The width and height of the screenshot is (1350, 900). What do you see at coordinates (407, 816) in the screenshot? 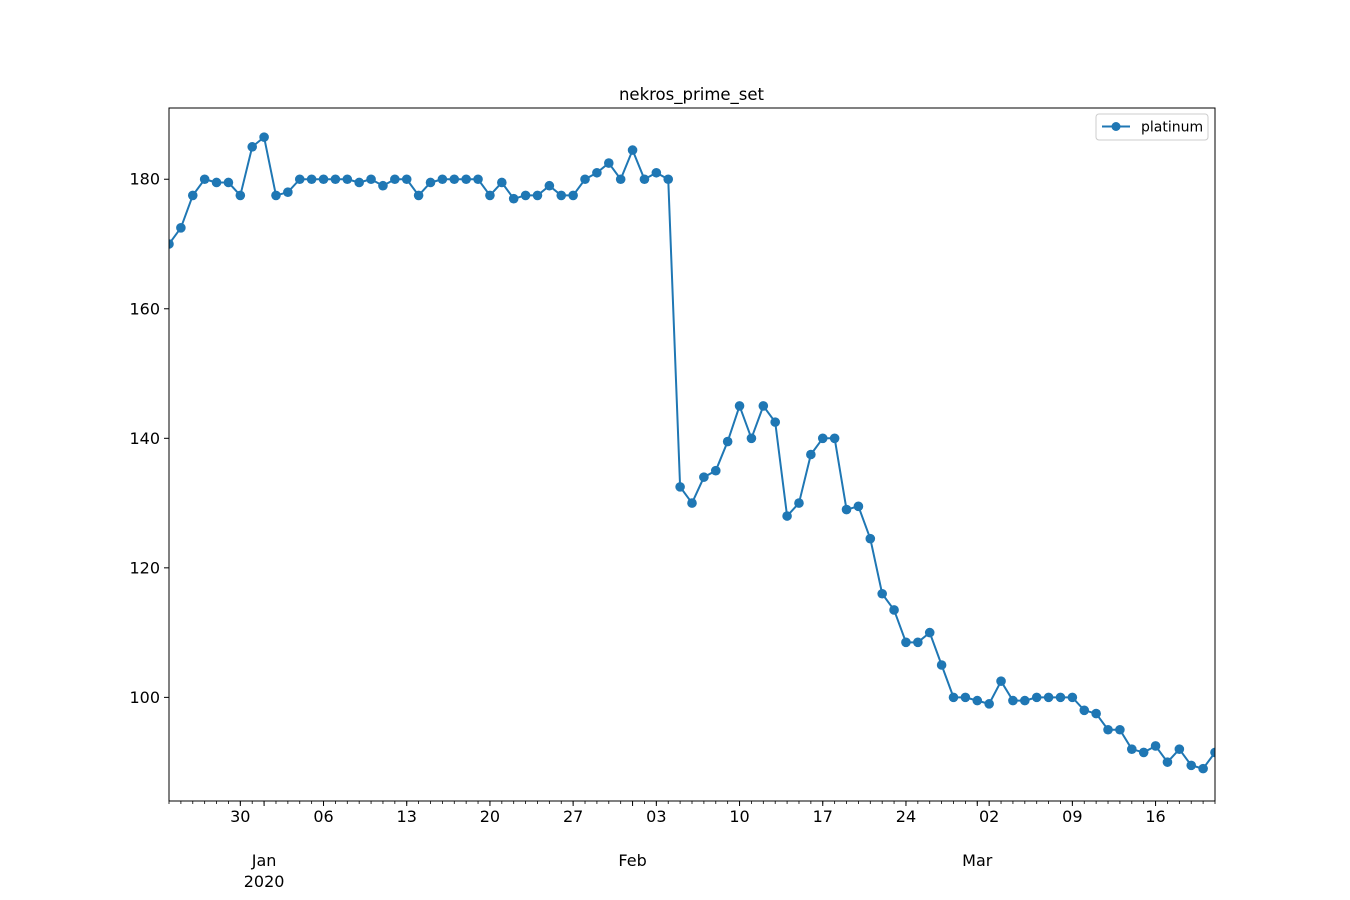
I see `x-tick-label-13: 13` at bounding box center [407, 816].